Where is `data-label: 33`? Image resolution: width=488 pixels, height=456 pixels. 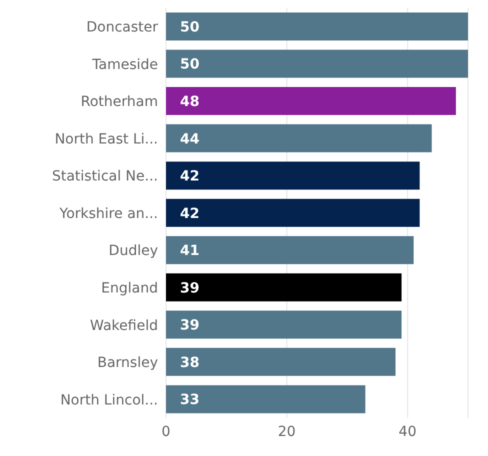 data-label: 33 is located at coordinates (190, 400).